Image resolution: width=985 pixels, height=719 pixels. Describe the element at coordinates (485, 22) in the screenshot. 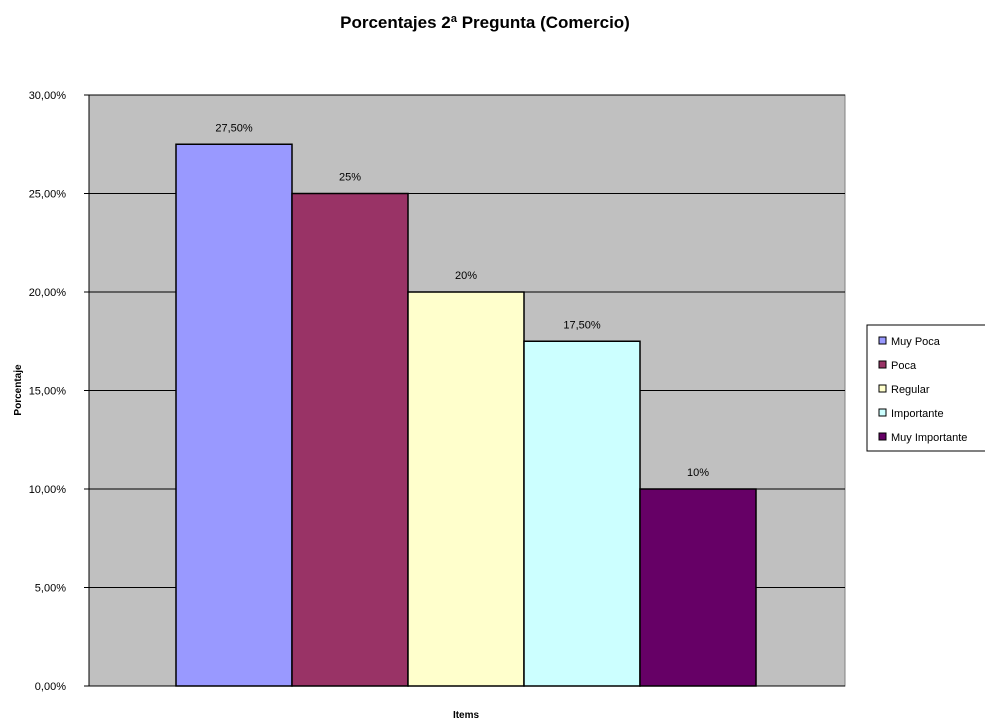

I see `chart-title: Porcentajes 2ª Pregunta (Comercio)` at that location.